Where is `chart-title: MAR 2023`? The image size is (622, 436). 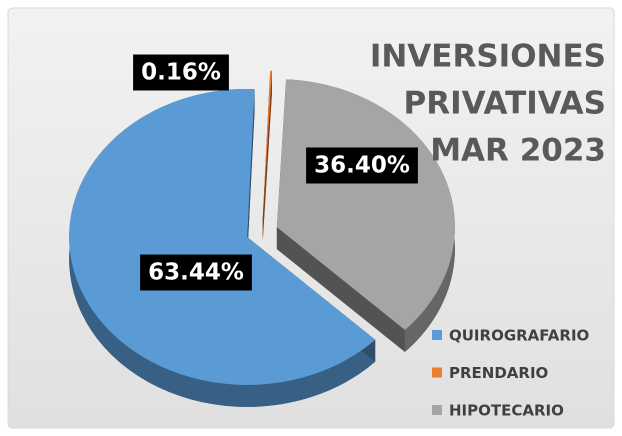
chart-title: MAR 2023 is located at coordinates (518, 151).